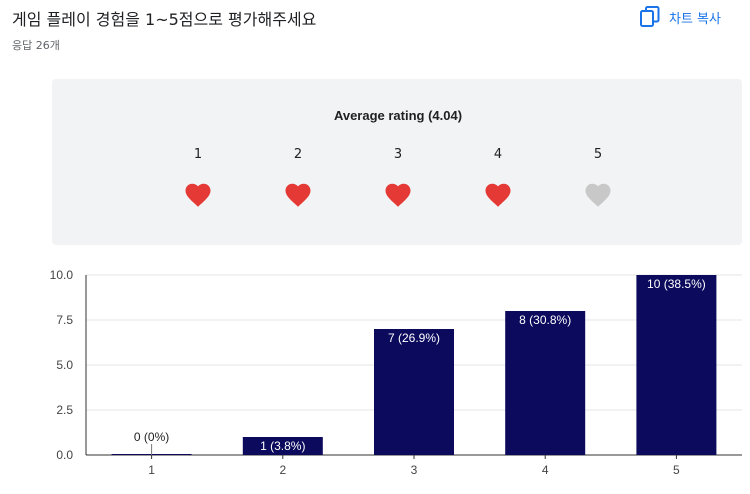 This screenshot has width=750, height=494. I want to click on bar-data-label: 7 (26.9%), so click(414, 338).